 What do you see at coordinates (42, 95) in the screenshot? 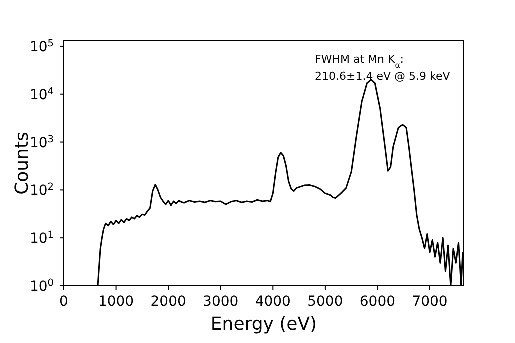
I see `y-tick-label: 10$^{4}$` at bounding box center [42, 95].